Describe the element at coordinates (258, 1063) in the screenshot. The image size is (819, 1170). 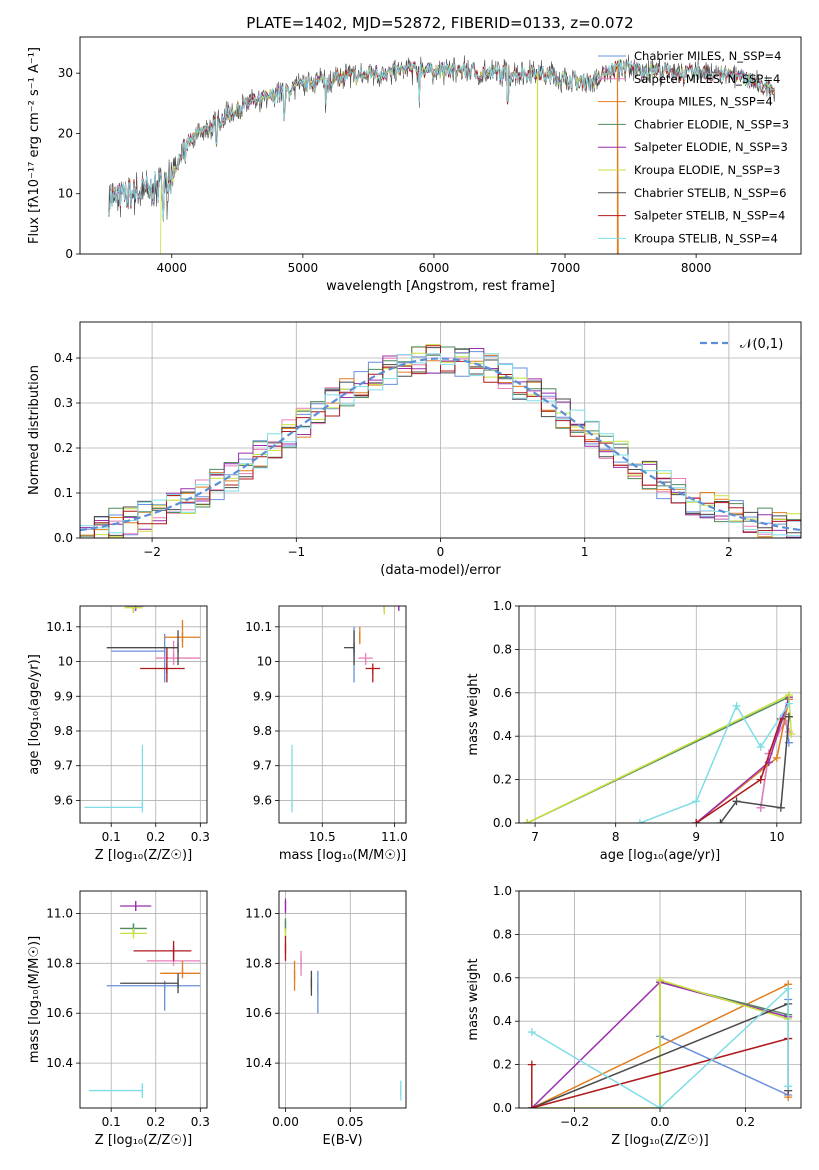
I see `massE-tick-label-y: 10.4` at that location.